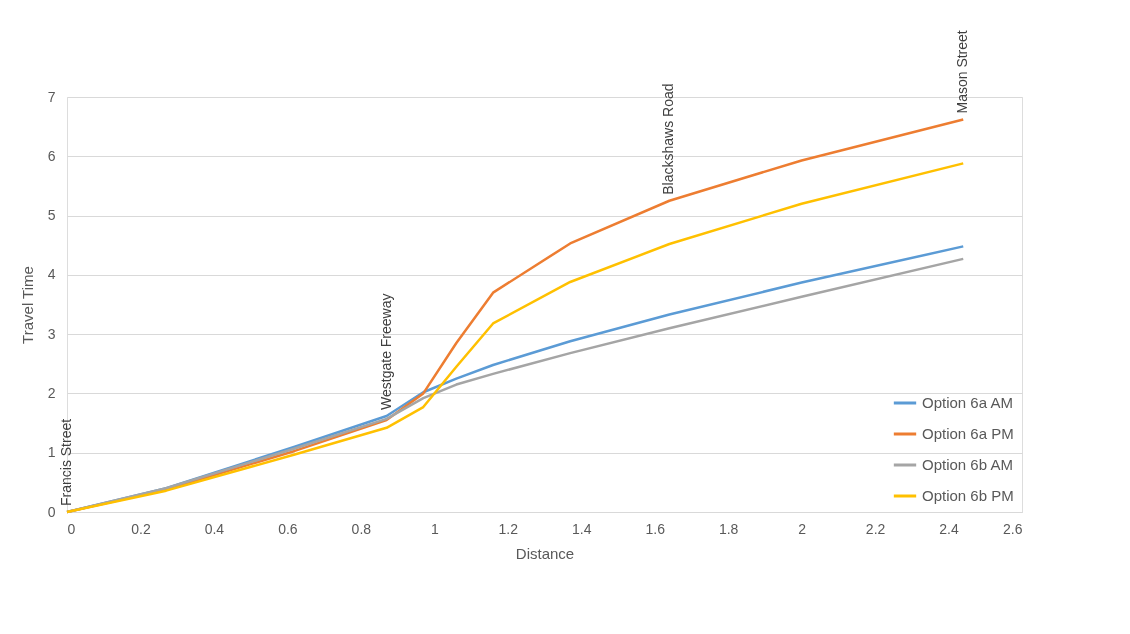 Image resolution: width=1130 pixels, height=634 pixels. Describe the element at coordinates (214, 528) in the screenshot. I see `x-tick-label: 0.4` at that location.